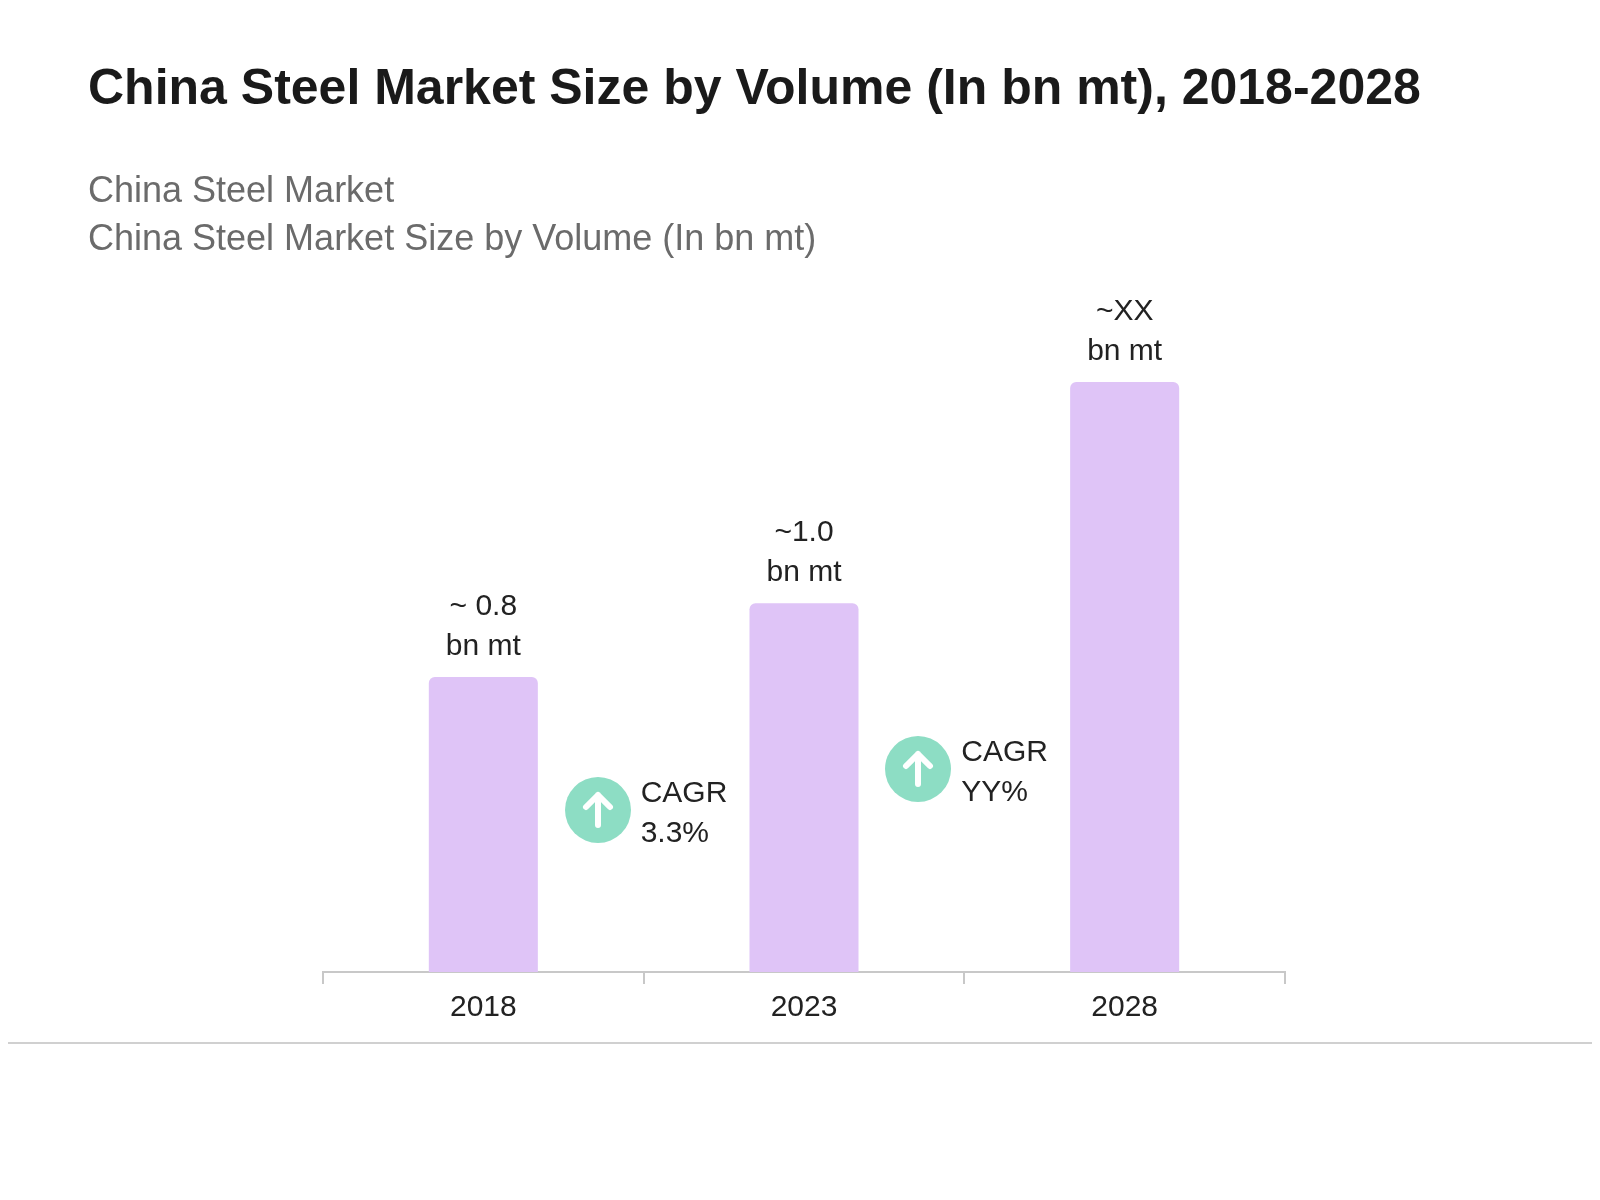 This screenshot has width=1600, height=1200. Describe the element at coordinates (483, 624) in the screenshot. I see `data-label: ~ 0.8 bn mt` at that location.